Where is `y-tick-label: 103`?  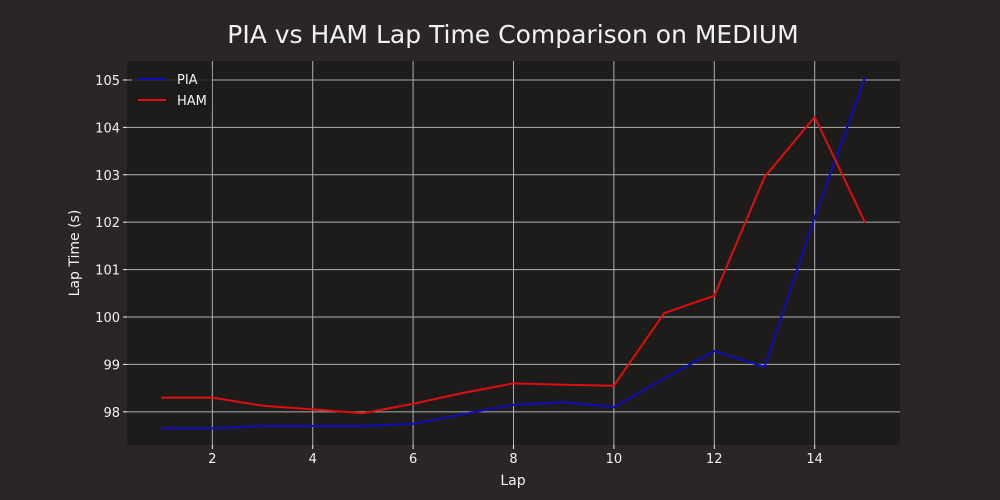 y-tick-label: 103 is located at coordinates (107, 176).